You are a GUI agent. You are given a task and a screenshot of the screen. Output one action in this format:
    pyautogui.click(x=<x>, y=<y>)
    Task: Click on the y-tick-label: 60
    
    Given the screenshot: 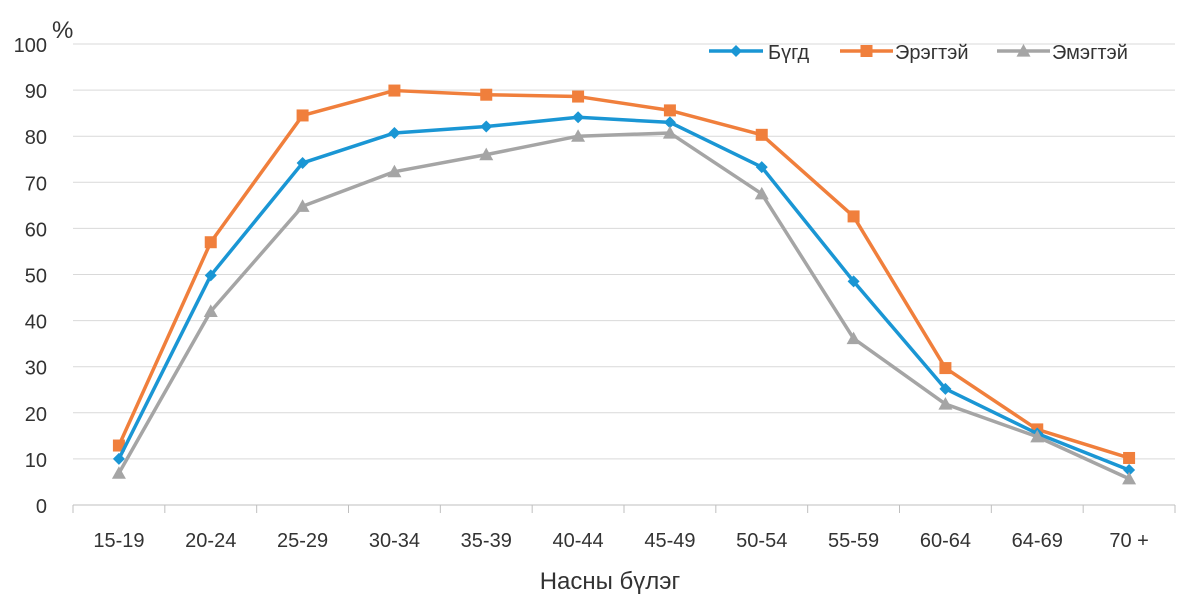 What is the action you would take?
    pyautogui.click(x=36, y=230)
    